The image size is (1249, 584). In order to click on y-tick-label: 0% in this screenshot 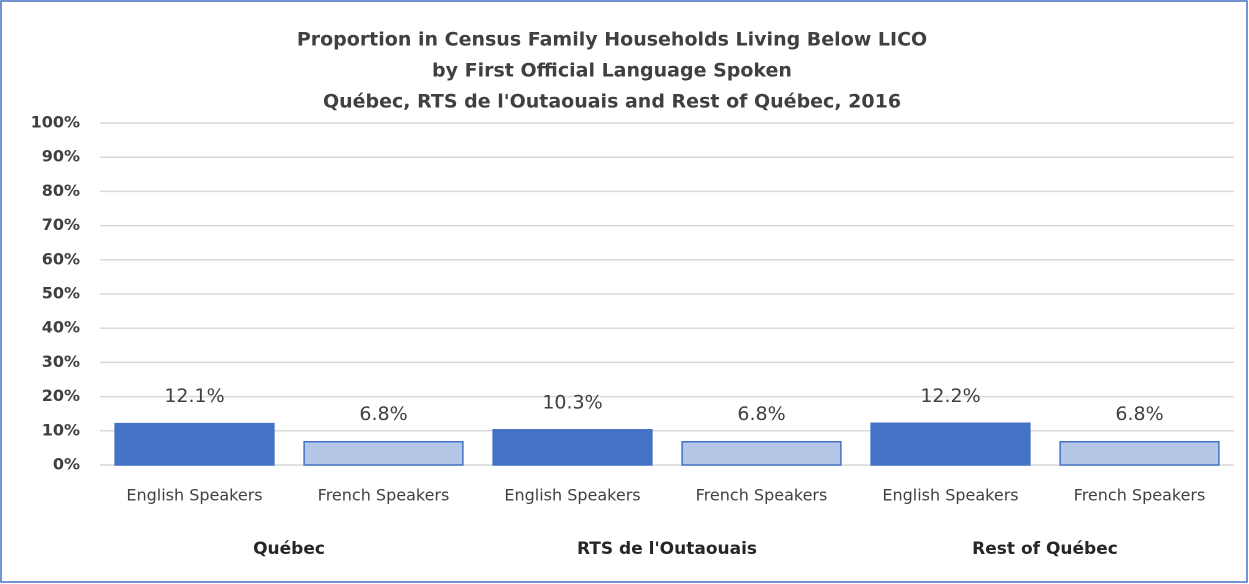, I will do `click(66, 464)`.